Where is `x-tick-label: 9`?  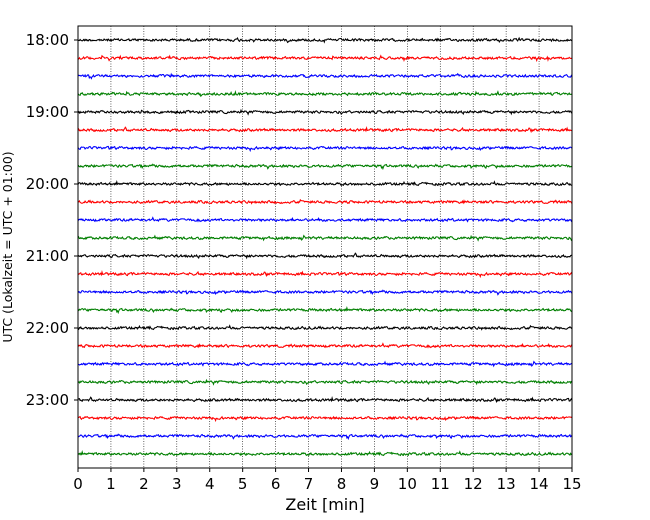
x-tick-label: 9 is located at coordinates (375, 484).